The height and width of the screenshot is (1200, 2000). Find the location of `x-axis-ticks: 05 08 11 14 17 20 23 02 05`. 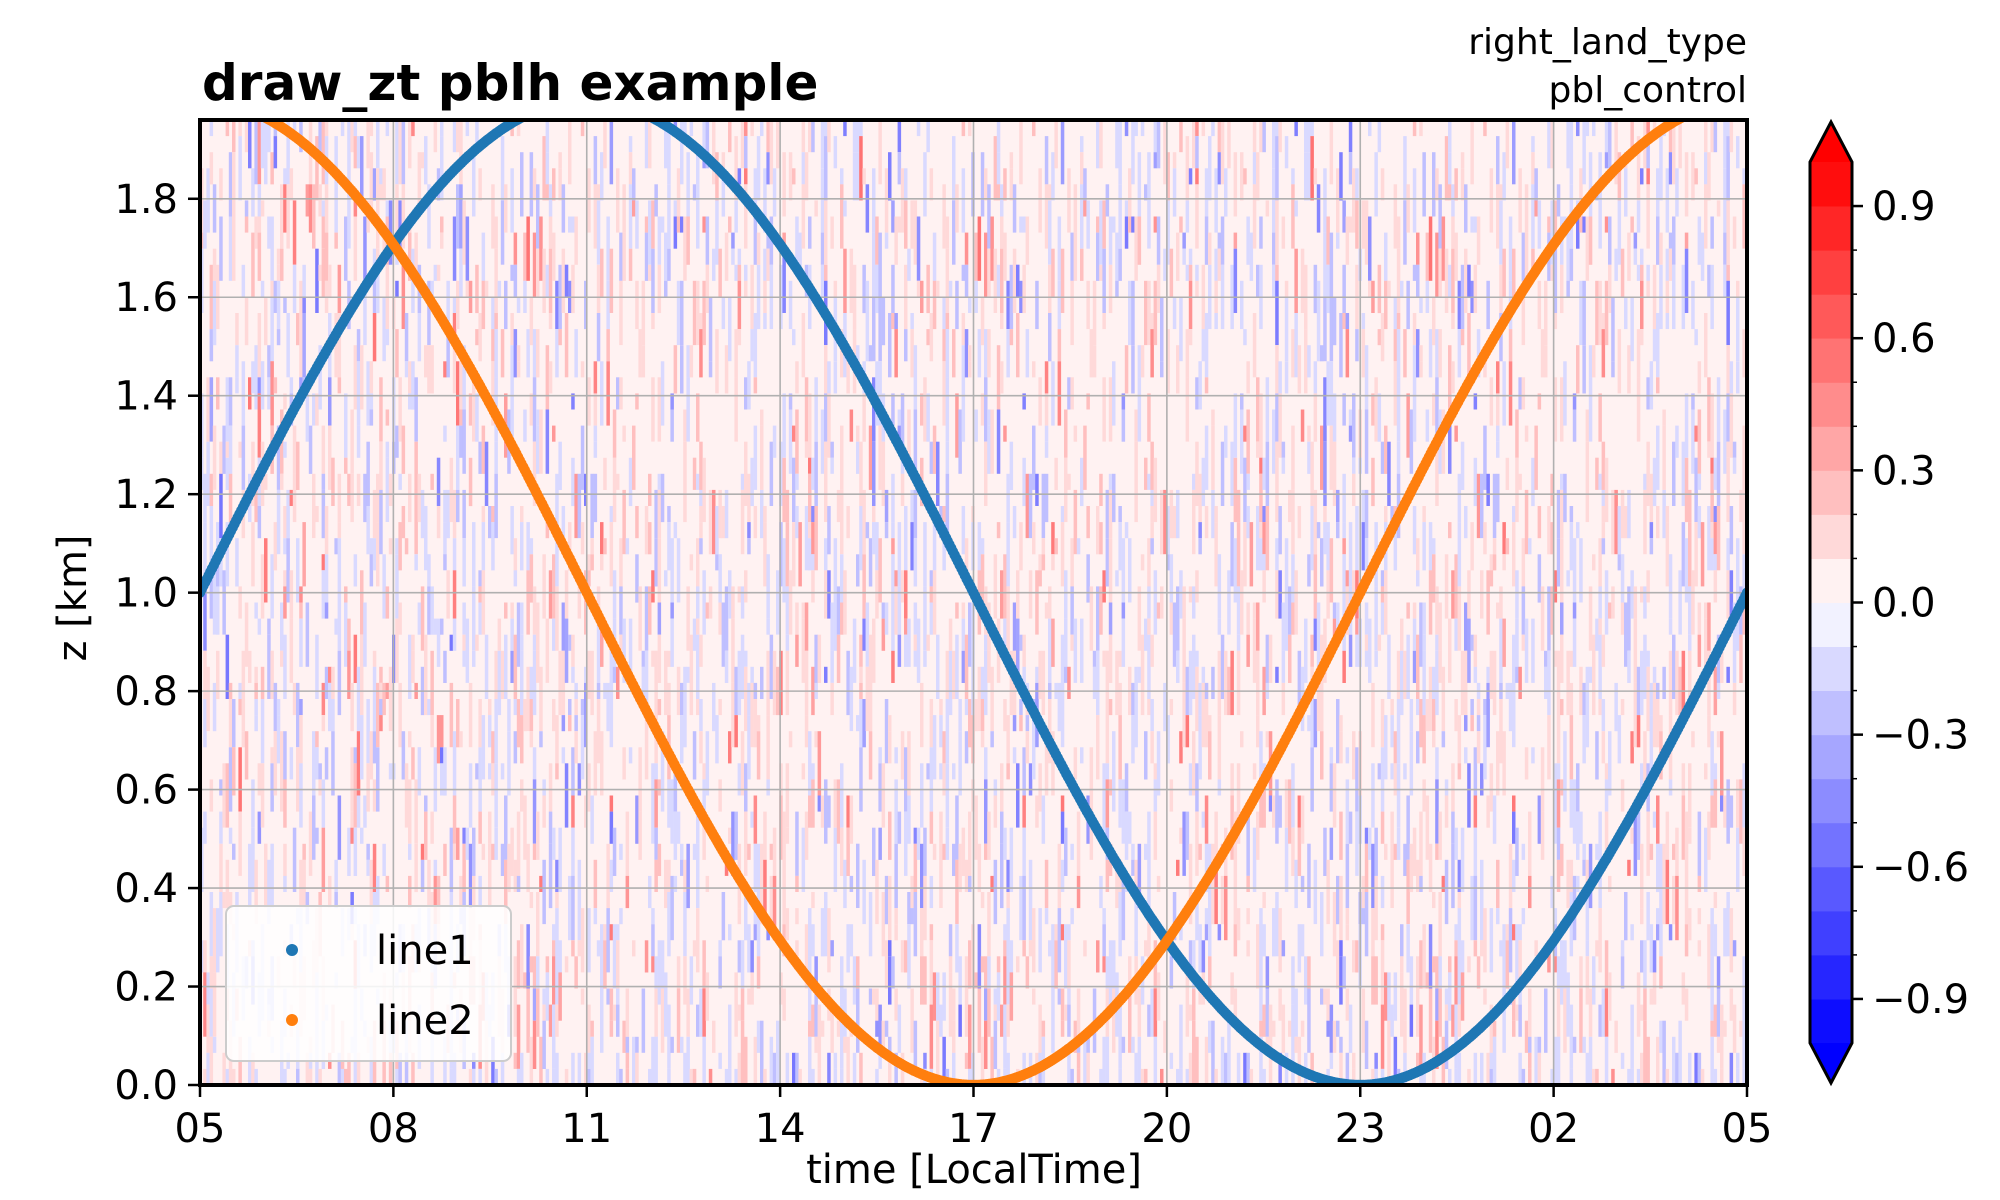

x-axis-ticks: 05 08 11 14 17 20 23 02 05 is located at coordinates (974, 1118).